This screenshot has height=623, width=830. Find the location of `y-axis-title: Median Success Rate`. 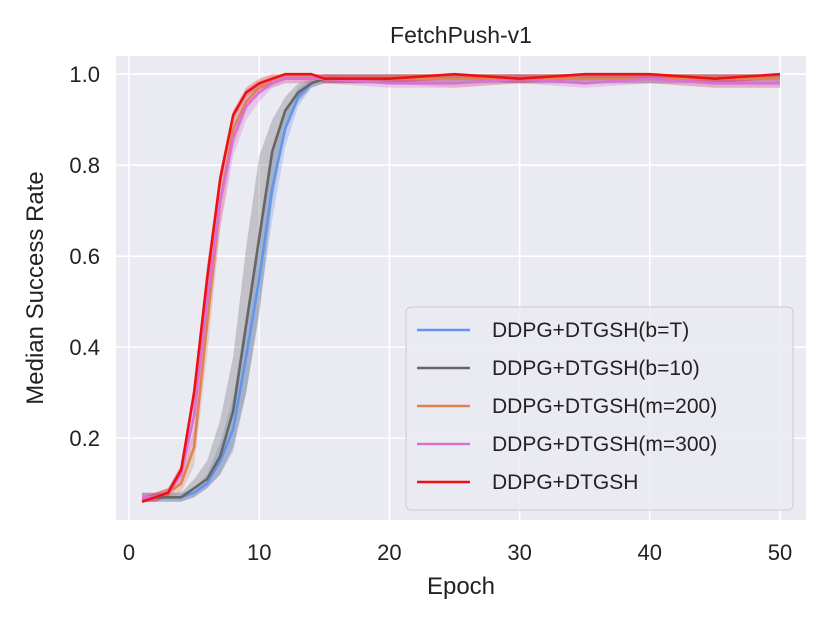

y-axis-title: Median Success Rate is located at coordinates (35, 287).